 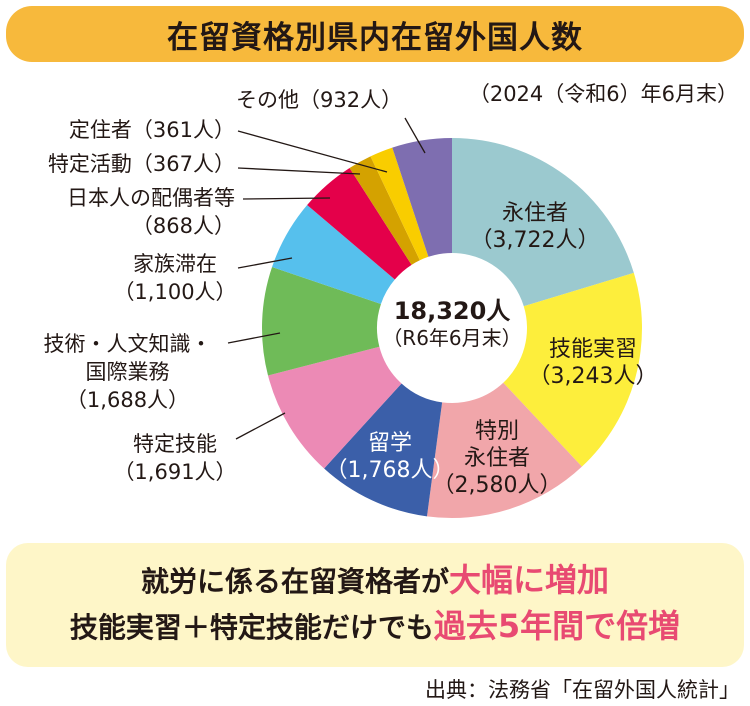 What do you see at coordinates (127, 344) in the screenshot?
I see `slice-label: 技術・人文知識・` at bounding box center [127, 344].